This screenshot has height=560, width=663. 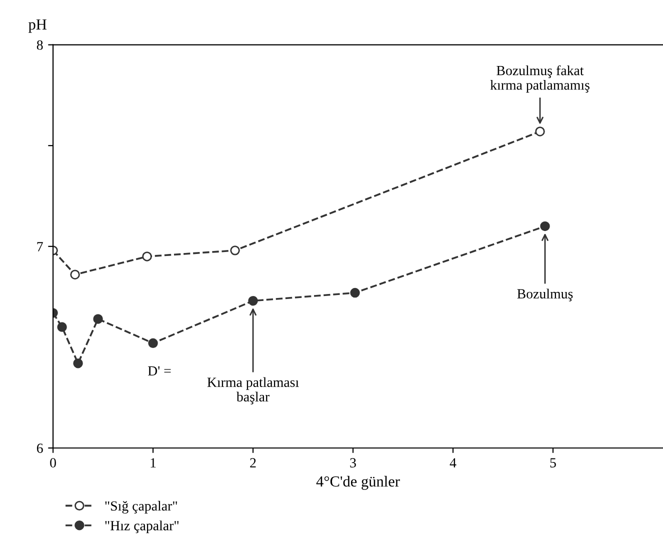 I want to click on y-tick-label: 6, so click(x=39, y=448).